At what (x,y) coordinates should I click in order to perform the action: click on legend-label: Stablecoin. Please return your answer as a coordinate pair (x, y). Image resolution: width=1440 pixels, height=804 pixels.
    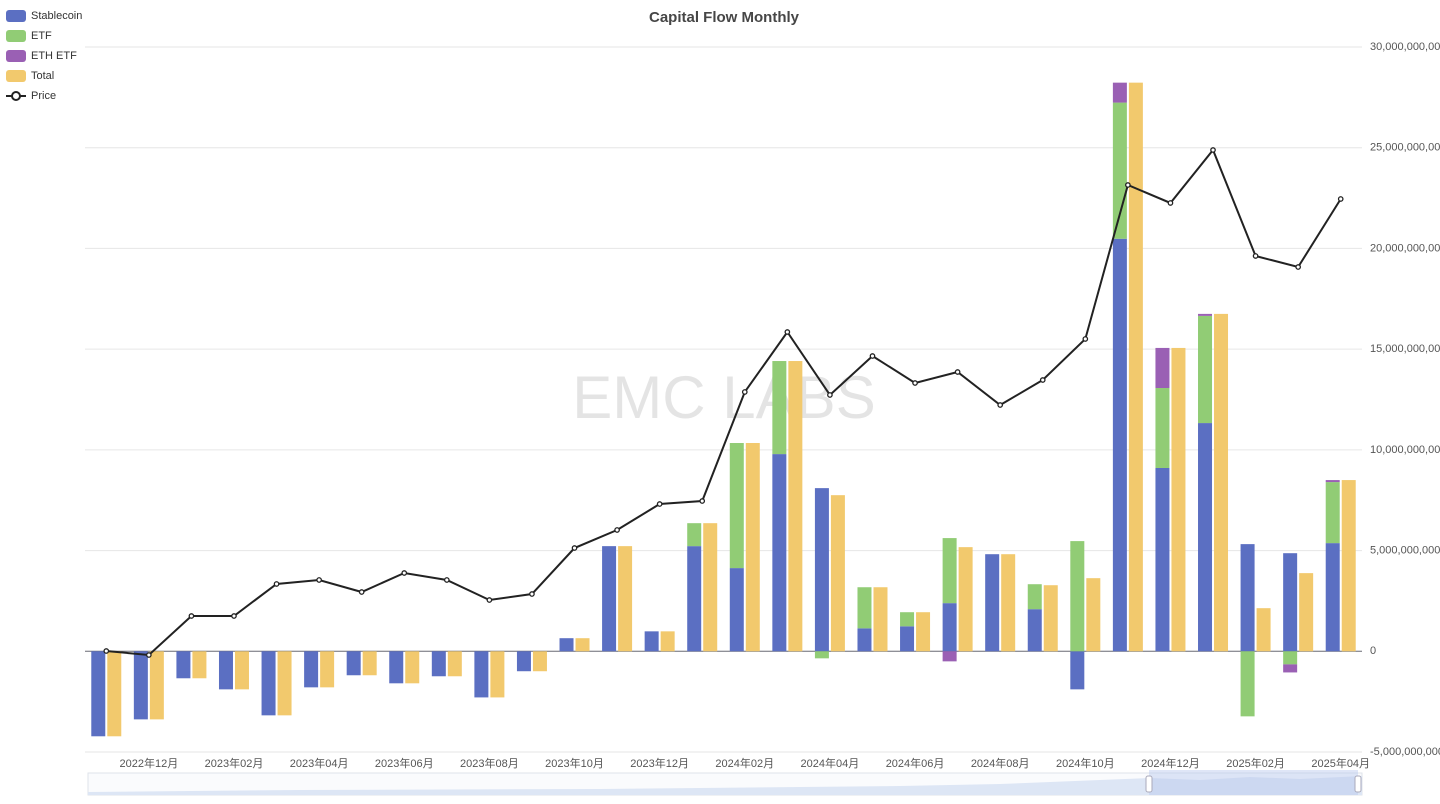
    Looking at the image, I should click on (56, 16).